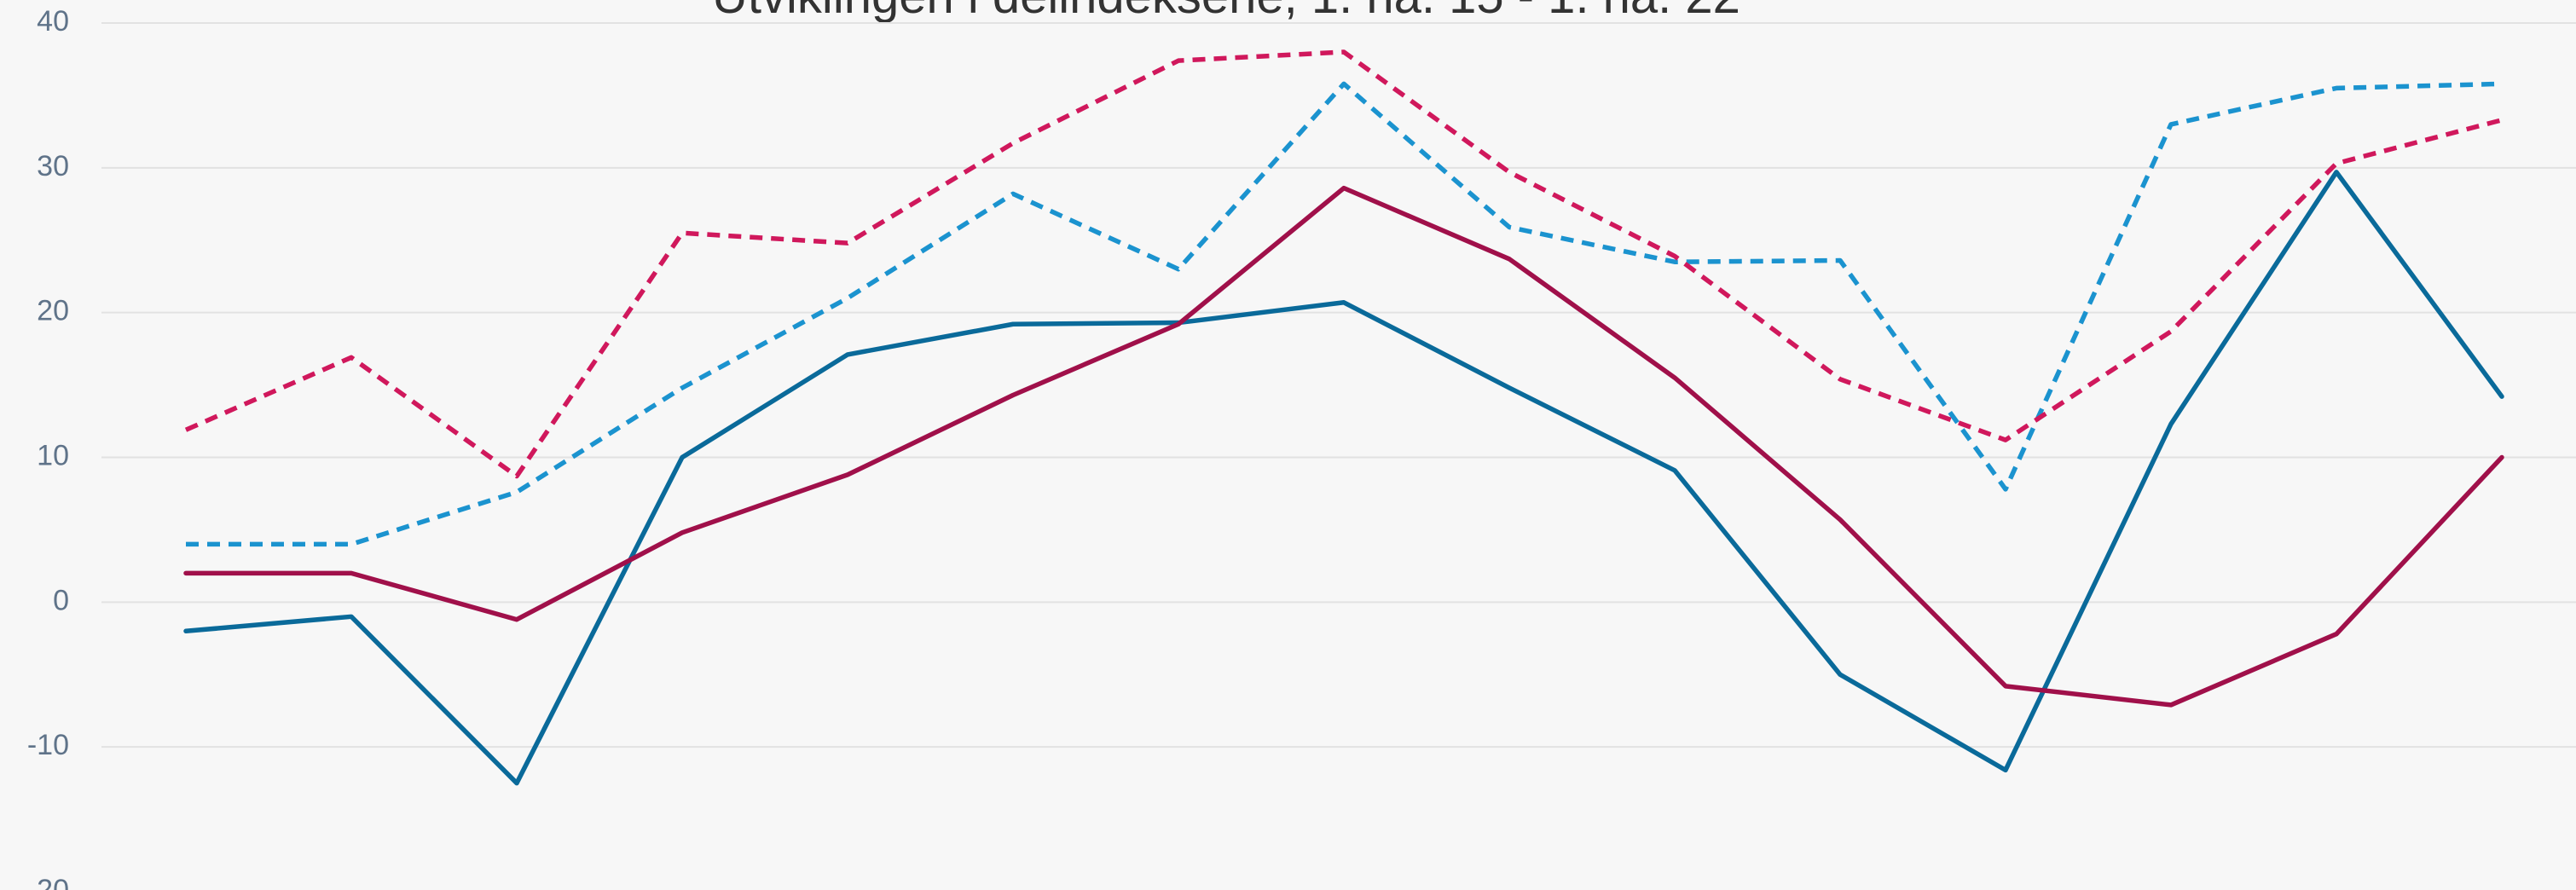  Describe the element at coordinates (53, 21) in the screenshot. I see `y-tick-label: 40` at that location.